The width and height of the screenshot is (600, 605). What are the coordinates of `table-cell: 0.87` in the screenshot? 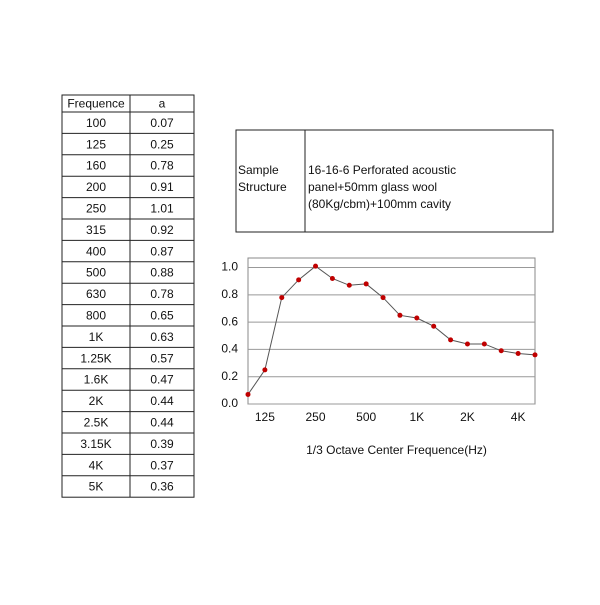 It's located at (162, 251).